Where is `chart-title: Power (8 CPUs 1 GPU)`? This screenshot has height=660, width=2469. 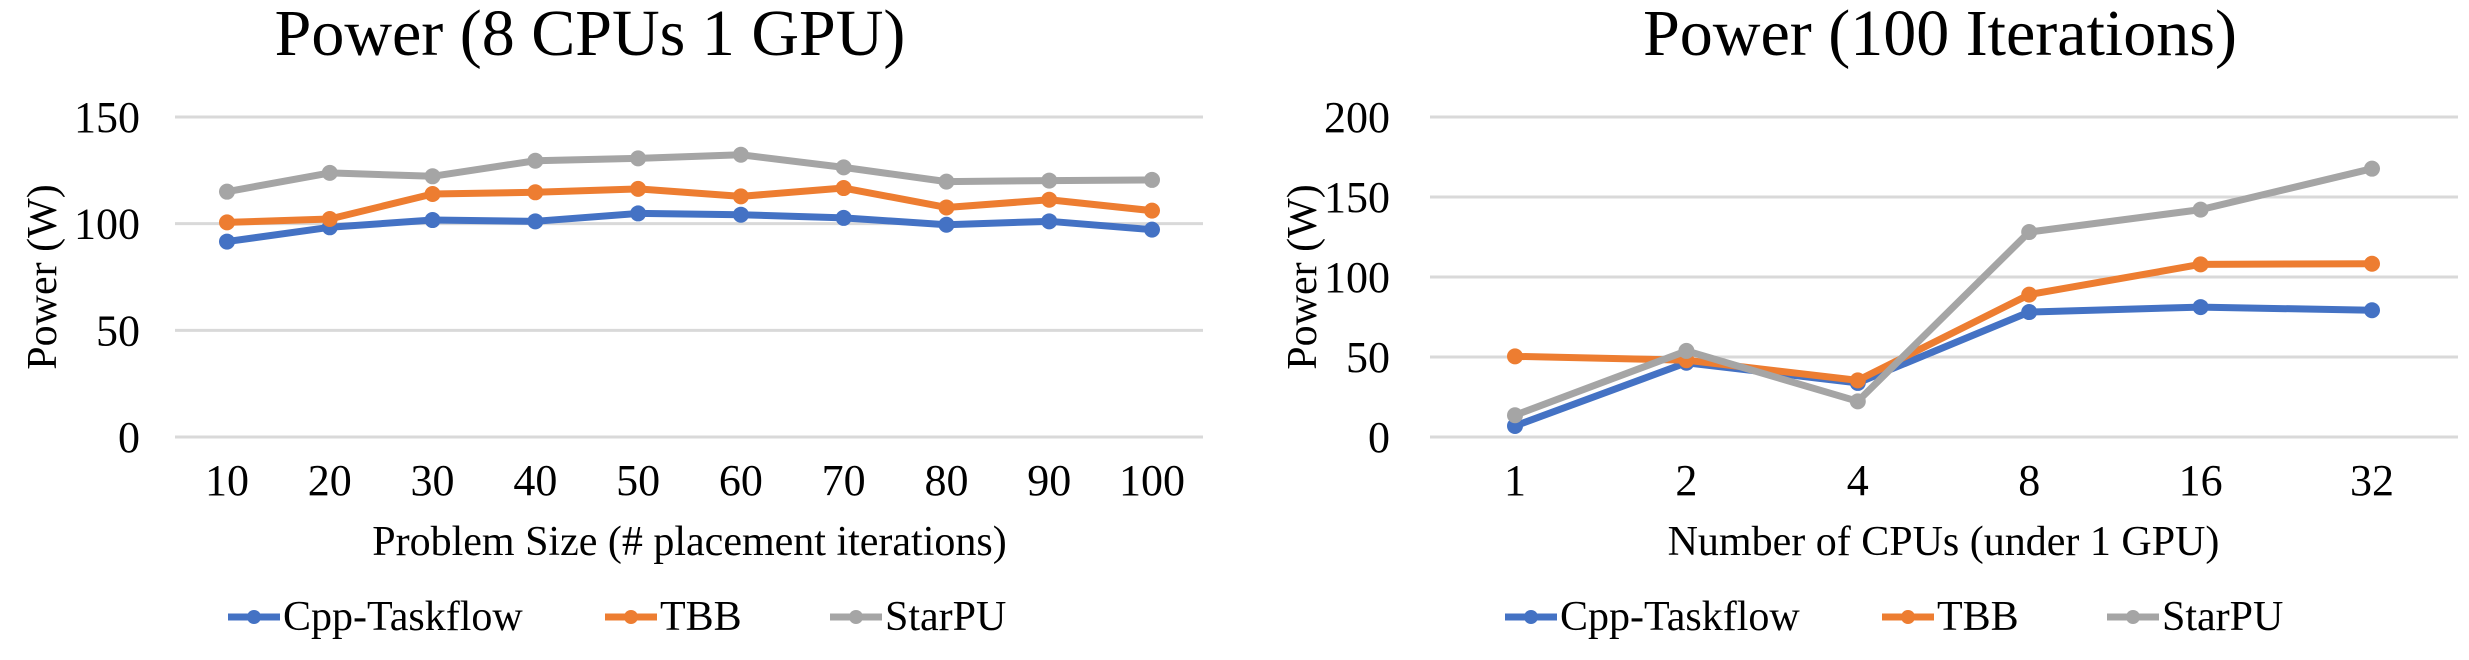 chart-title: Power (8 CPUs 1 GPU) is located at coordinates (590, 35).